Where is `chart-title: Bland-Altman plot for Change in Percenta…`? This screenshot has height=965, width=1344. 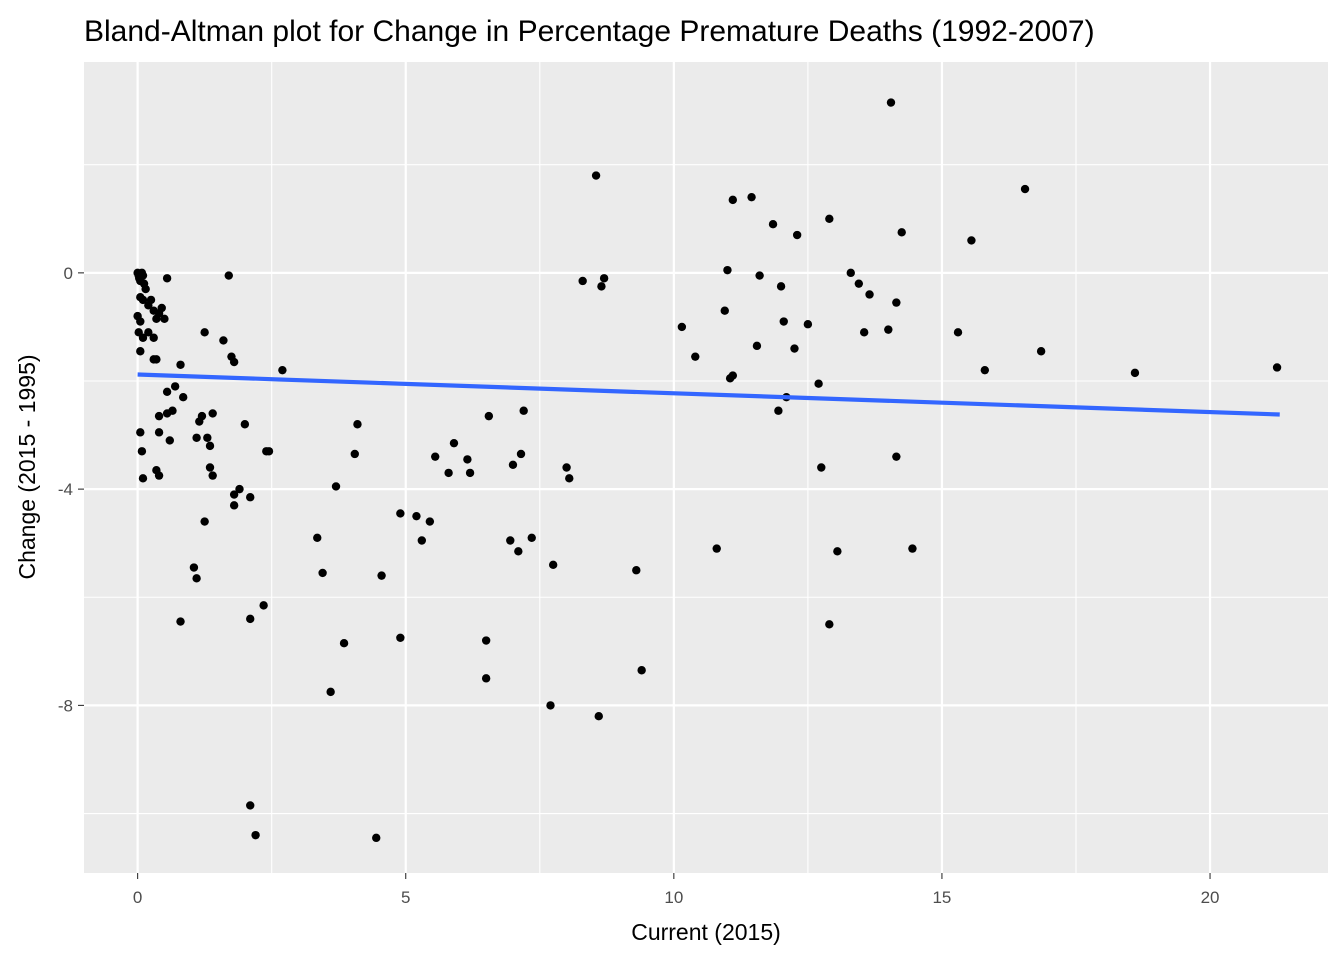 chart-title: Bland-Altman plot for Change in Percenta… is located at coordinates (589, 31).